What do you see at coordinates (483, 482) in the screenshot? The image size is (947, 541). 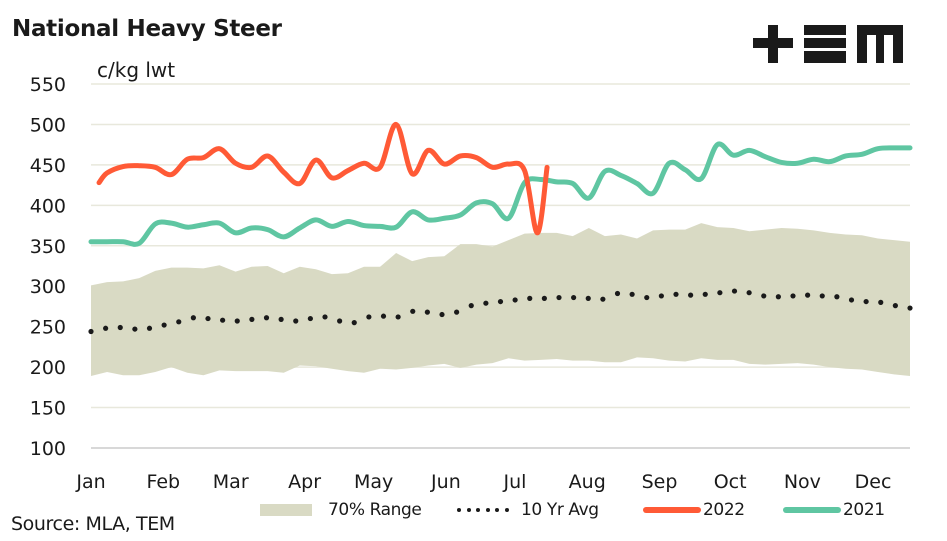 I see `x-axis: Jan Feb Mar Apr May Jun Jul Aug Sep Oct Nov Dec` at bounding box center [483, 482].